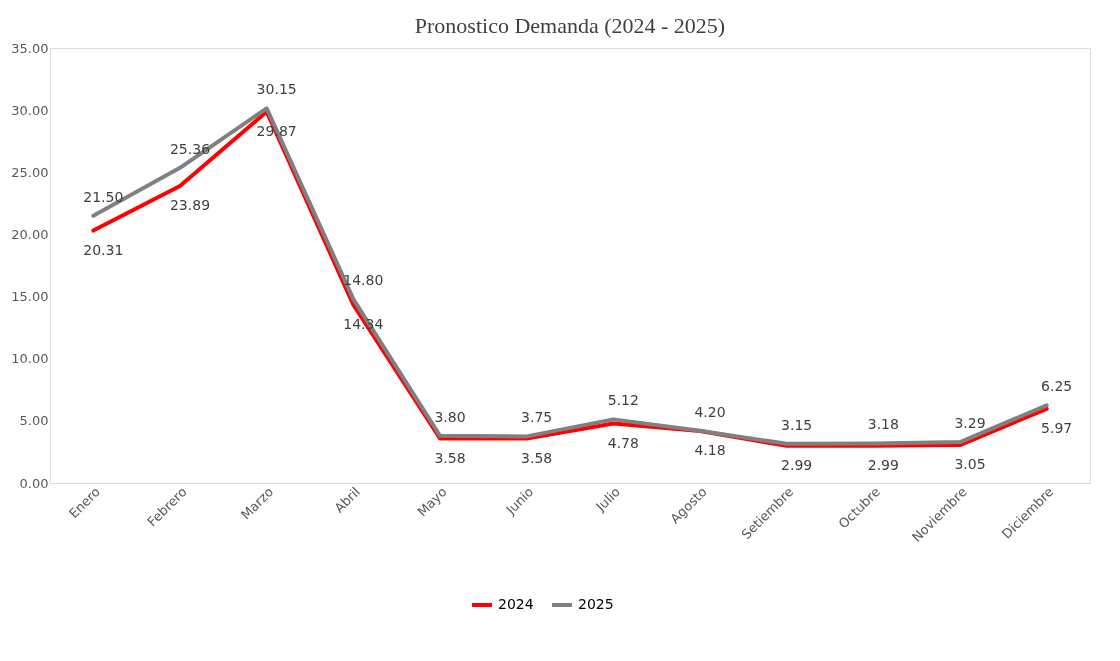 The width and height of the screenshot is (1120, 661). Describe the element at coordinates (623, 442) in the screenshot. I see `data-label: 4.78` at that location.